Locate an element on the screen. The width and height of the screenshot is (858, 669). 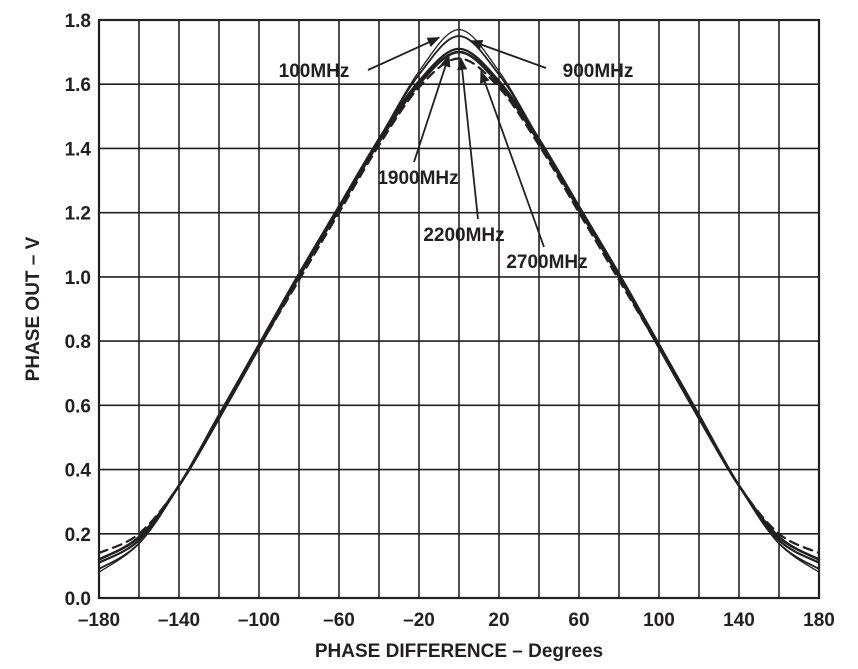
y-tick-label: 0.2 is located at coordinates (78, 535).